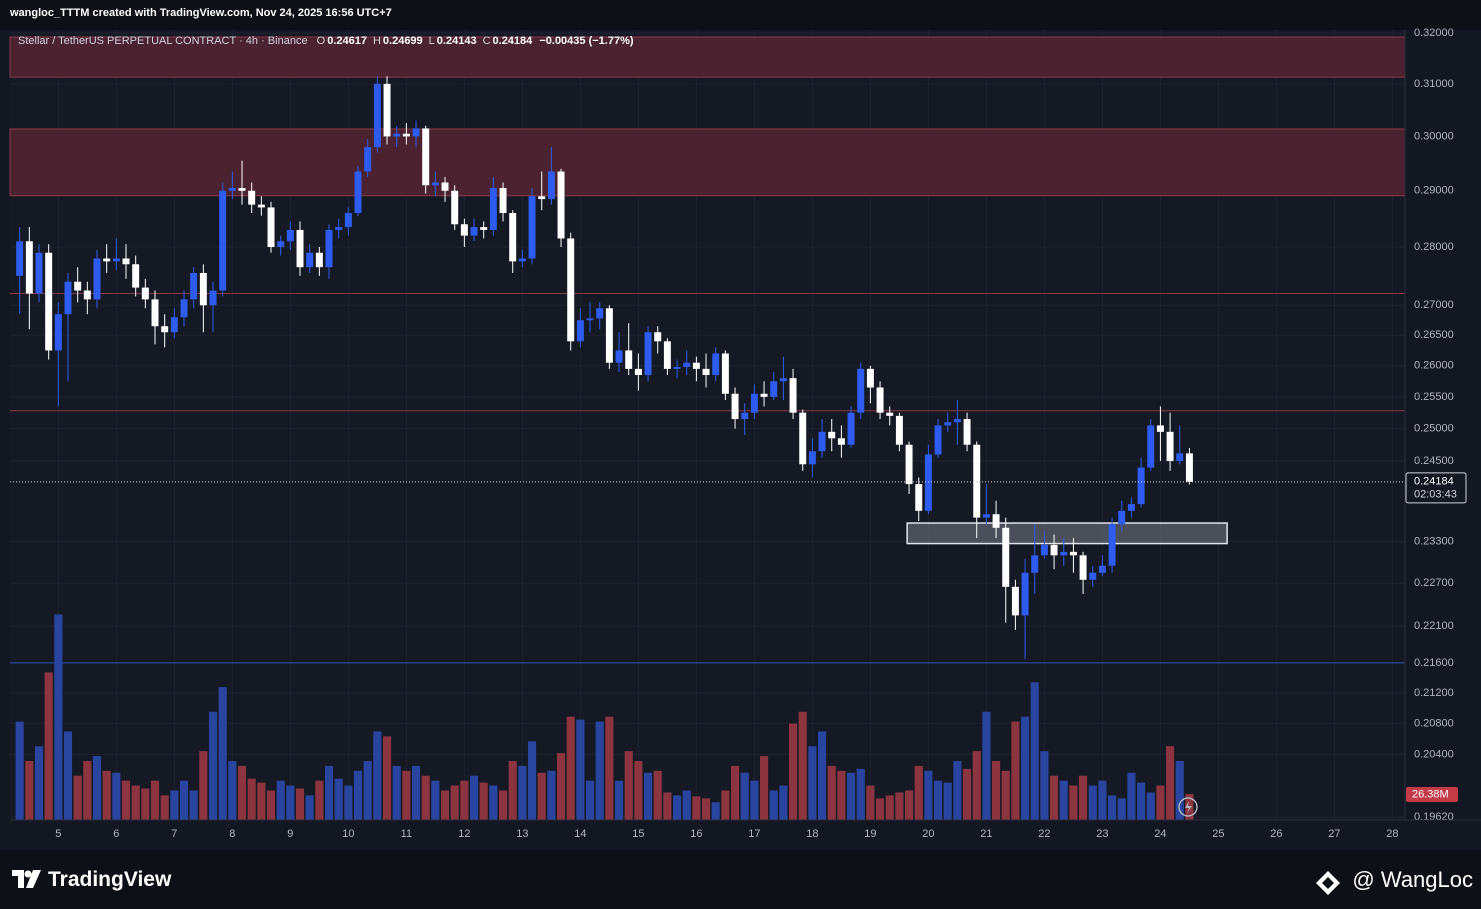 The image size is (1481, 909). What do you see at coordinates (1434, 191) in the screenshot?
I see `y-tick-label: 0.29000` at bounding box center [1434, 191].